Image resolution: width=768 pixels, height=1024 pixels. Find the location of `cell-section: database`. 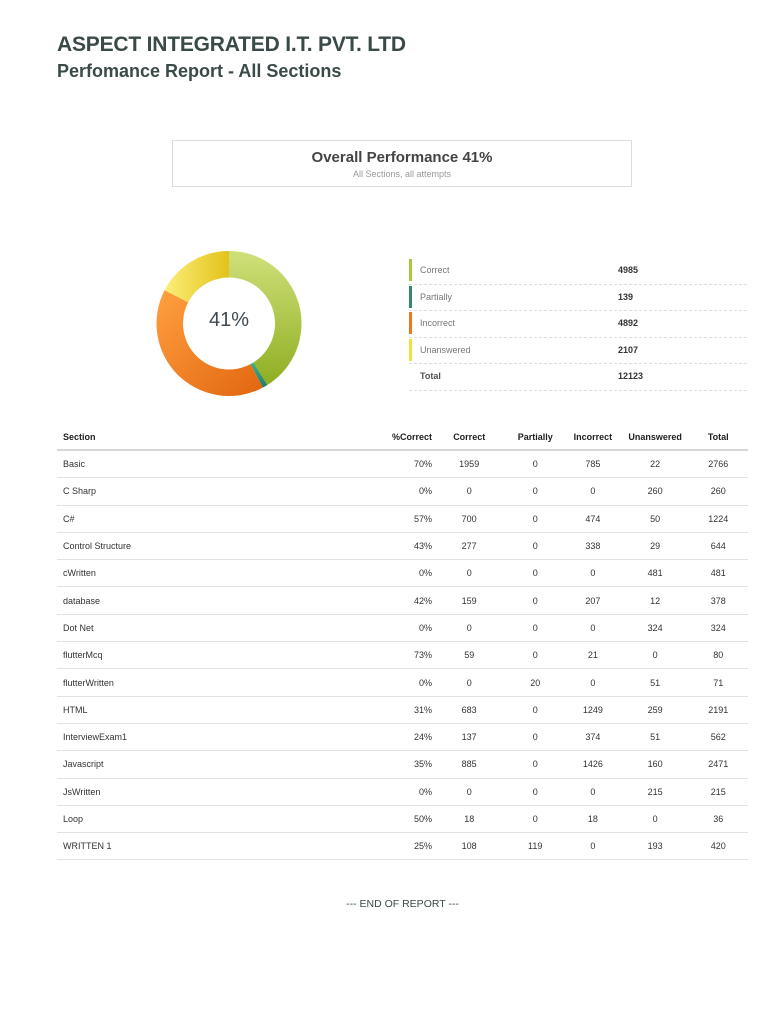

cell-section: database is located at coordinates (208, 600).